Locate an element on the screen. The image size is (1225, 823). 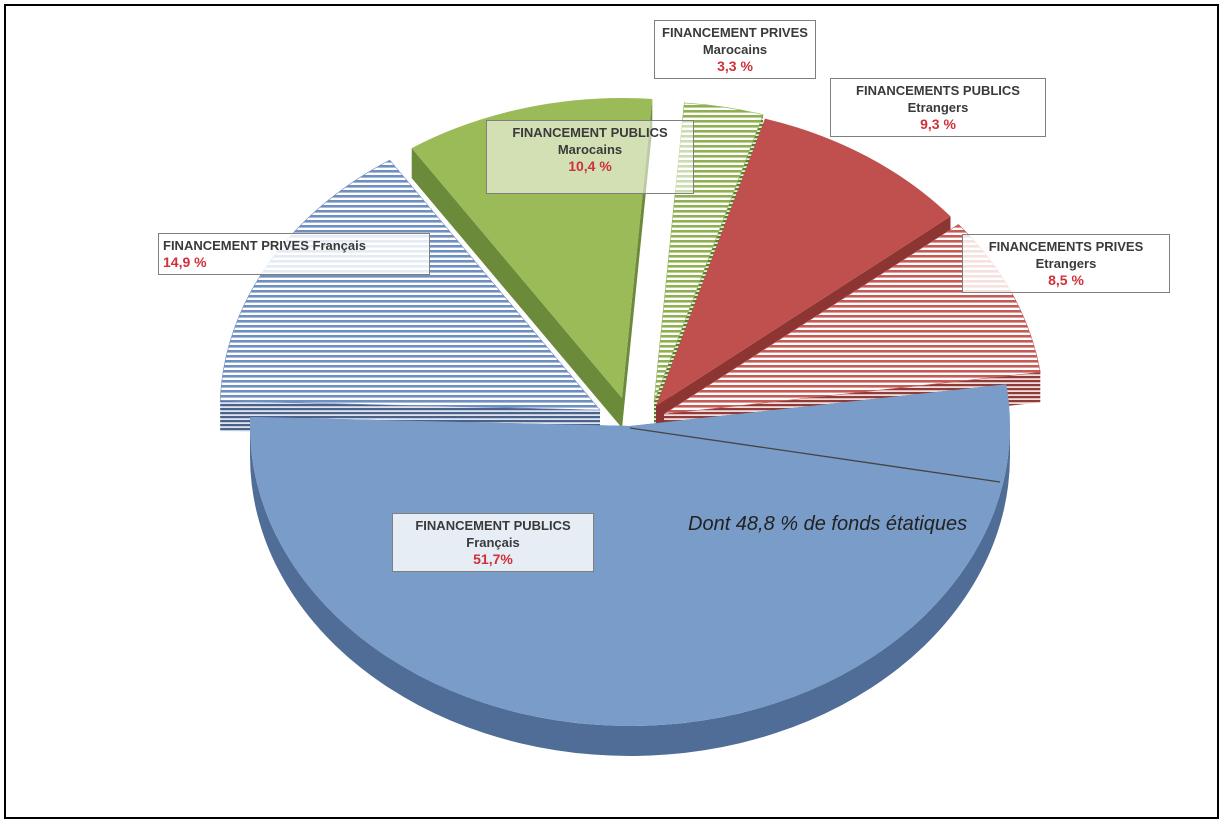
slice-value-label: 9,3 % is located at coordinates (938, 124).